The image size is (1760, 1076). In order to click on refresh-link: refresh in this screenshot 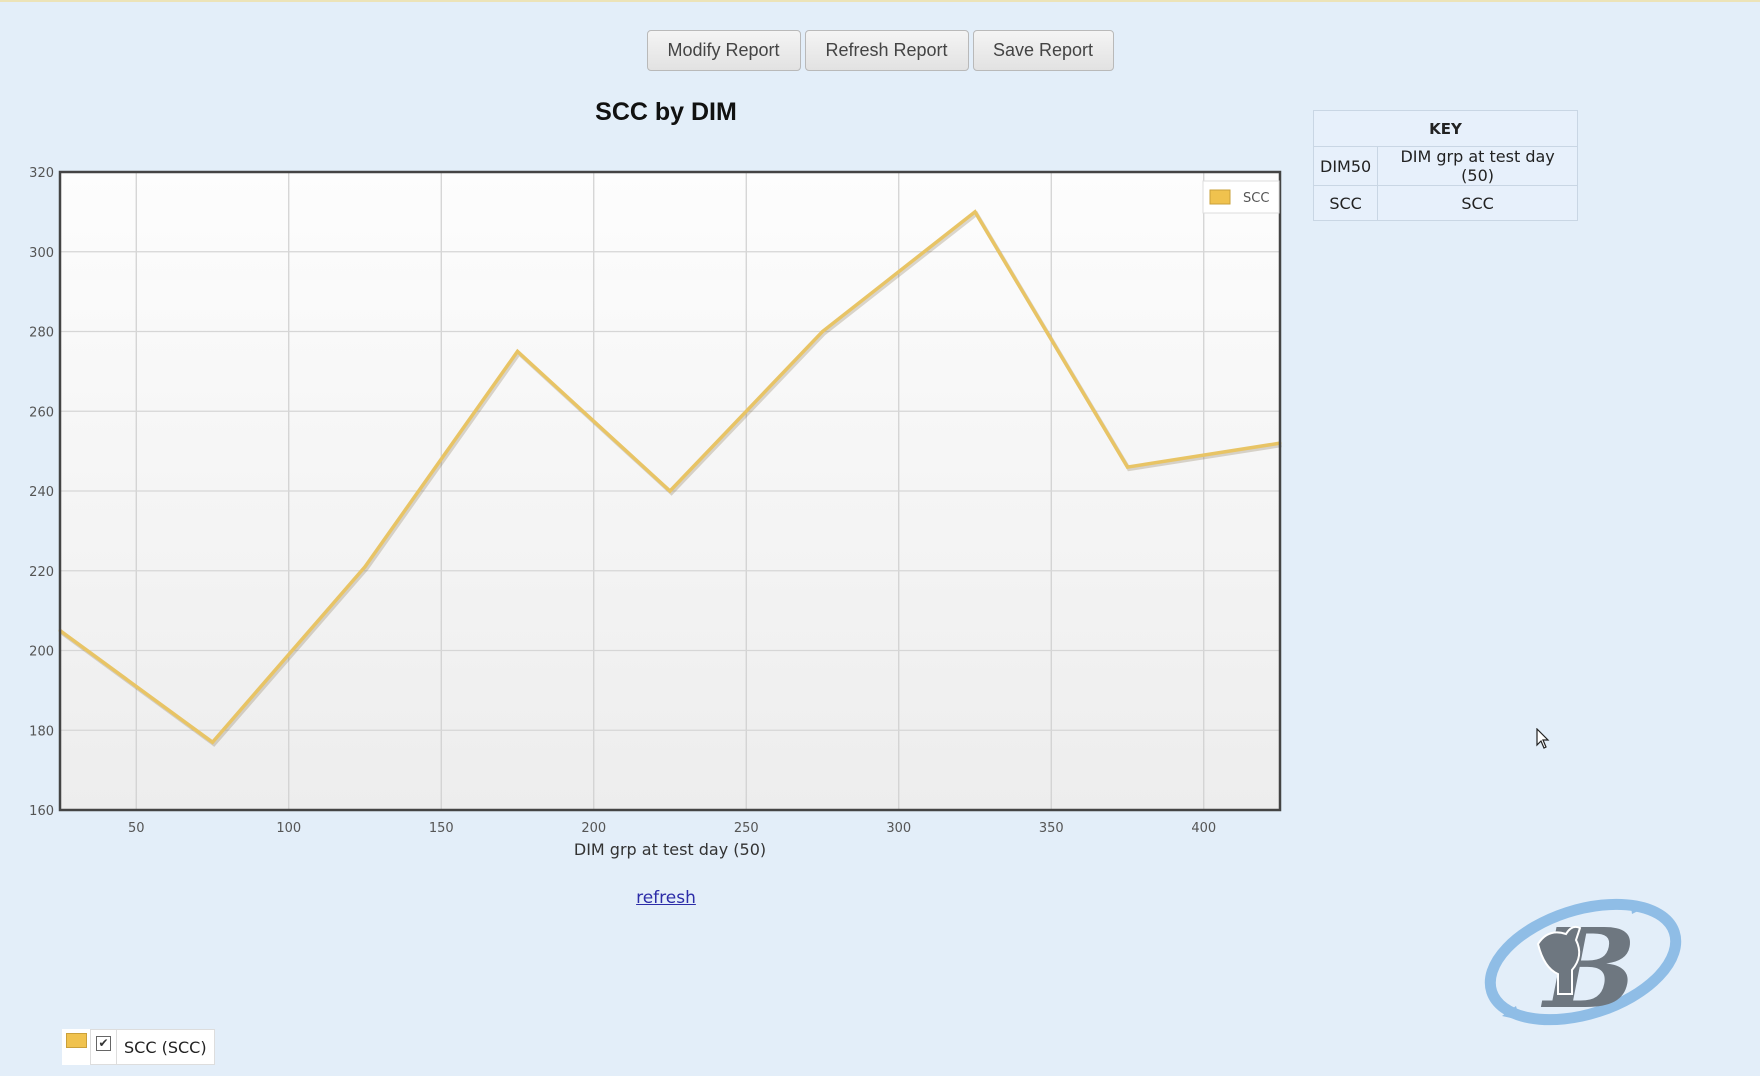, I will do `click(666, 898)`.